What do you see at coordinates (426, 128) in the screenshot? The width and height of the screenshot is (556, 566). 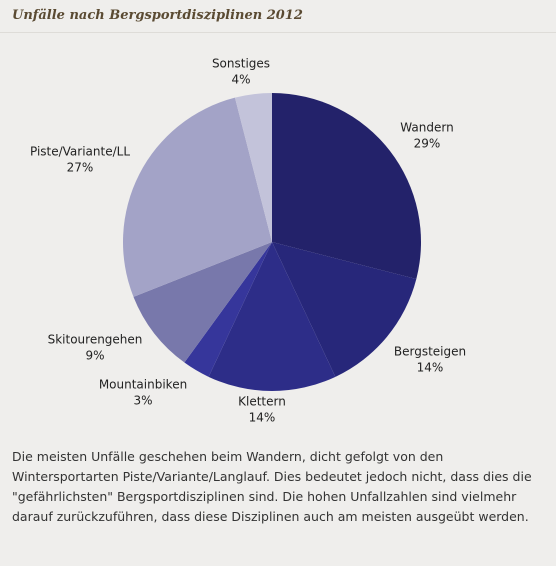 I see `slice-label: Wandern` at bounding box center [426, 128].